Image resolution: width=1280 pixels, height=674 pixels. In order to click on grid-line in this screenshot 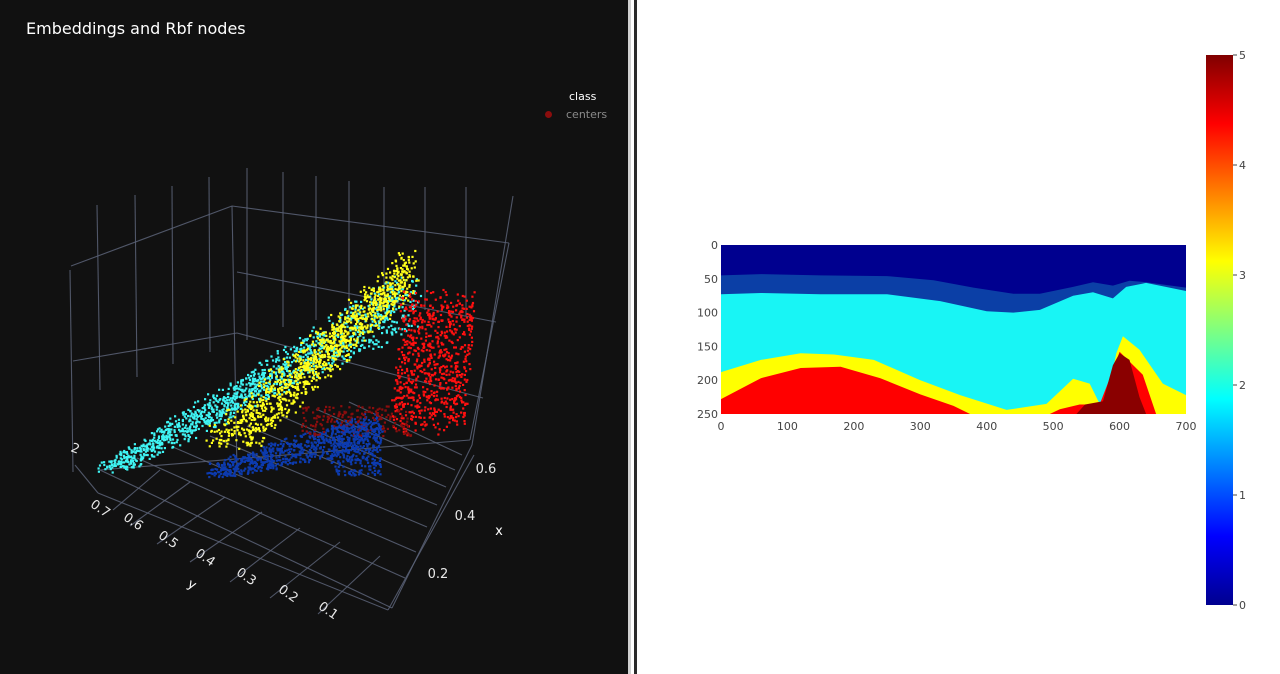, I will do `click(271, 518)`.